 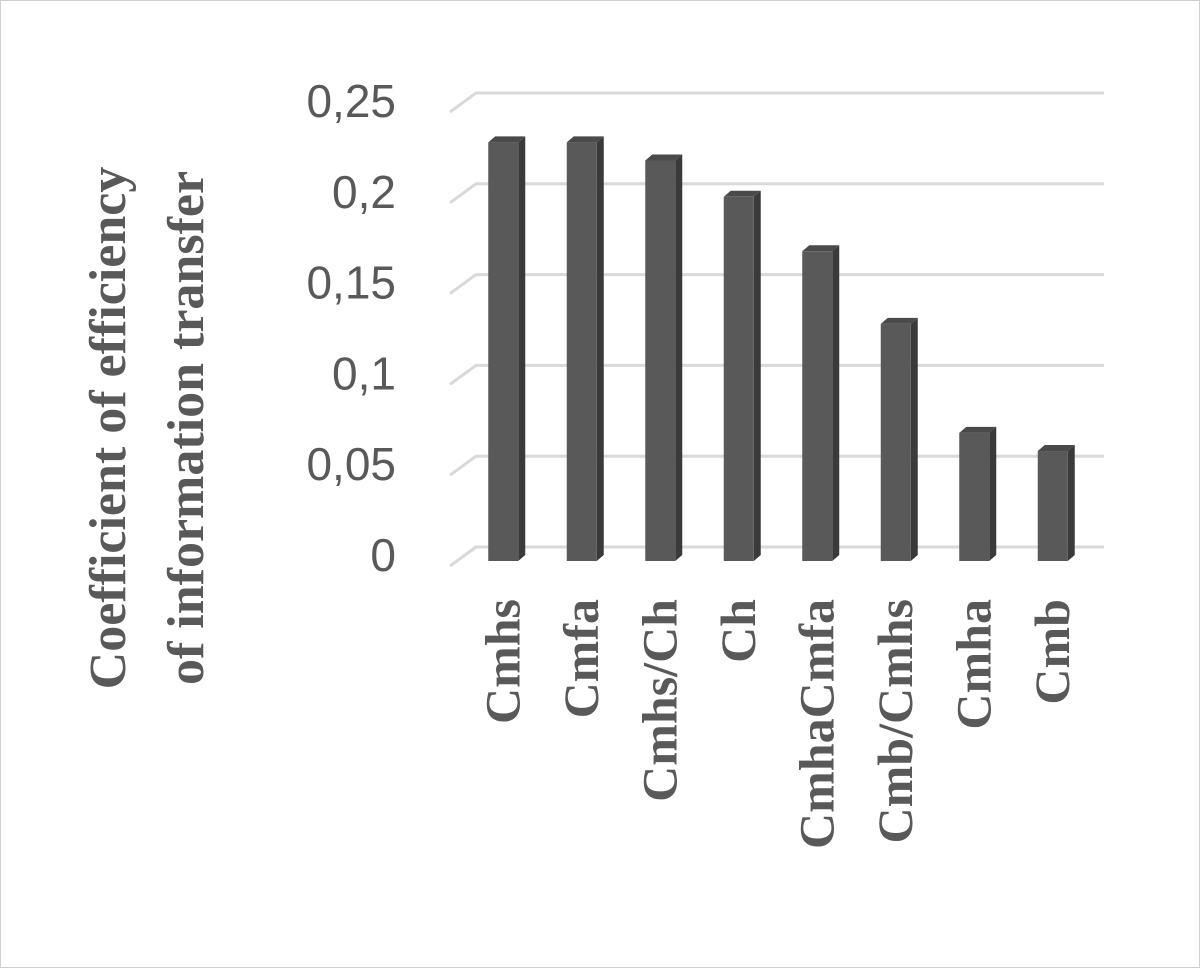 I want to click on x-category-label: Cmha, so click(x=973, y=664).